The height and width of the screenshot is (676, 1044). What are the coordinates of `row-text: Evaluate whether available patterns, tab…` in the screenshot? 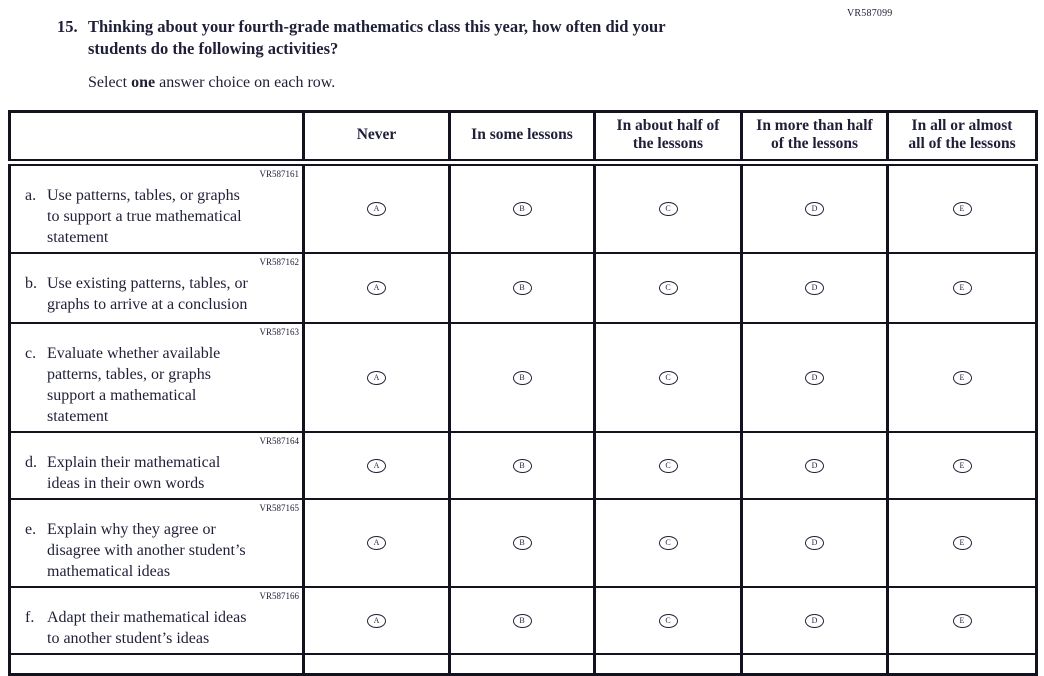 It's located at (134, 385).